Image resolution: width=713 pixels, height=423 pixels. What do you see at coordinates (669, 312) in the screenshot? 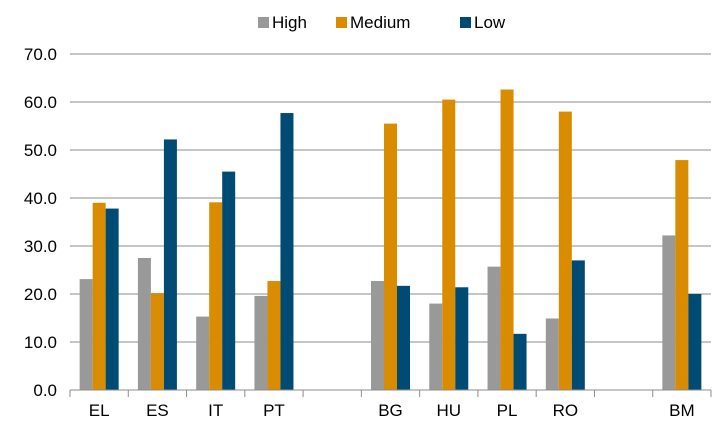
I see `bar-high-bm` at bounding box center [669, 312].